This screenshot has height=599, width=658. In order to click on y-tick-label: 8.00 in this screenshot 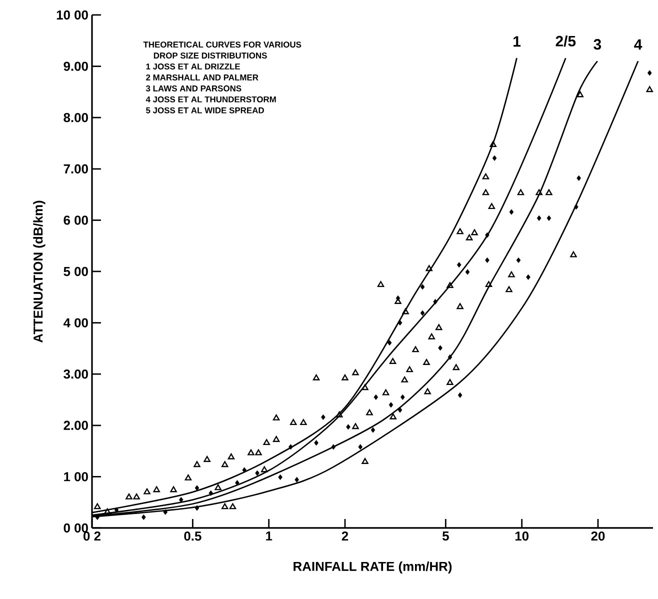, I will do `click(76, 117)`.